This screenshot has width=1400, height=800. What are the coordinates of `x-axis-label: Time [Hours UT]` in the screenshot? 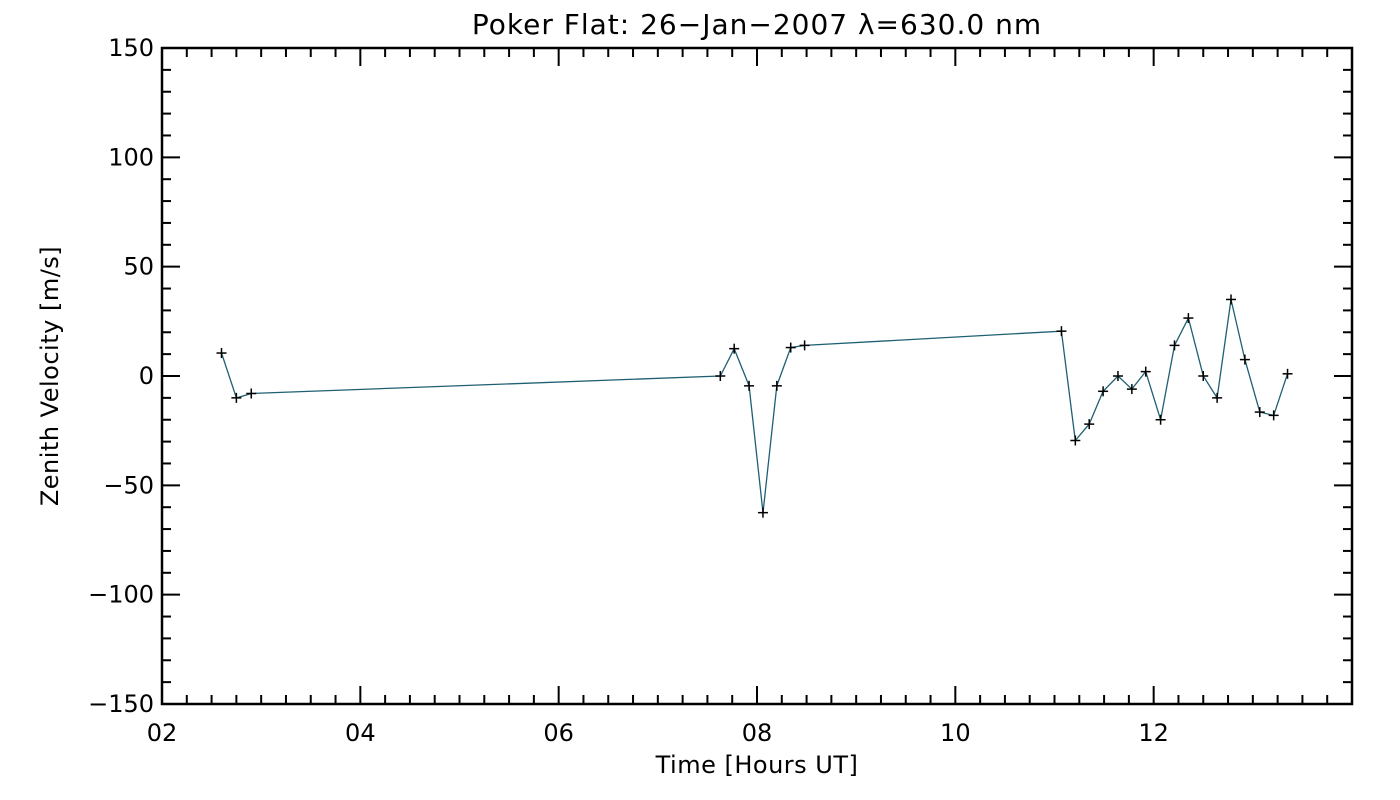 It's located at (757, 765).